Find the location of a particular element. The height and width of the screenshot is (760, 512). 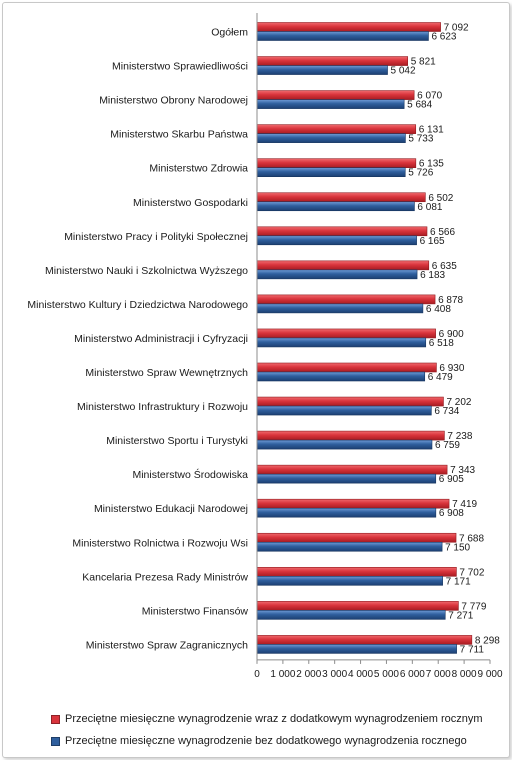

data-label-without-bonus: 7 171 is located at coordinates (458, 581).